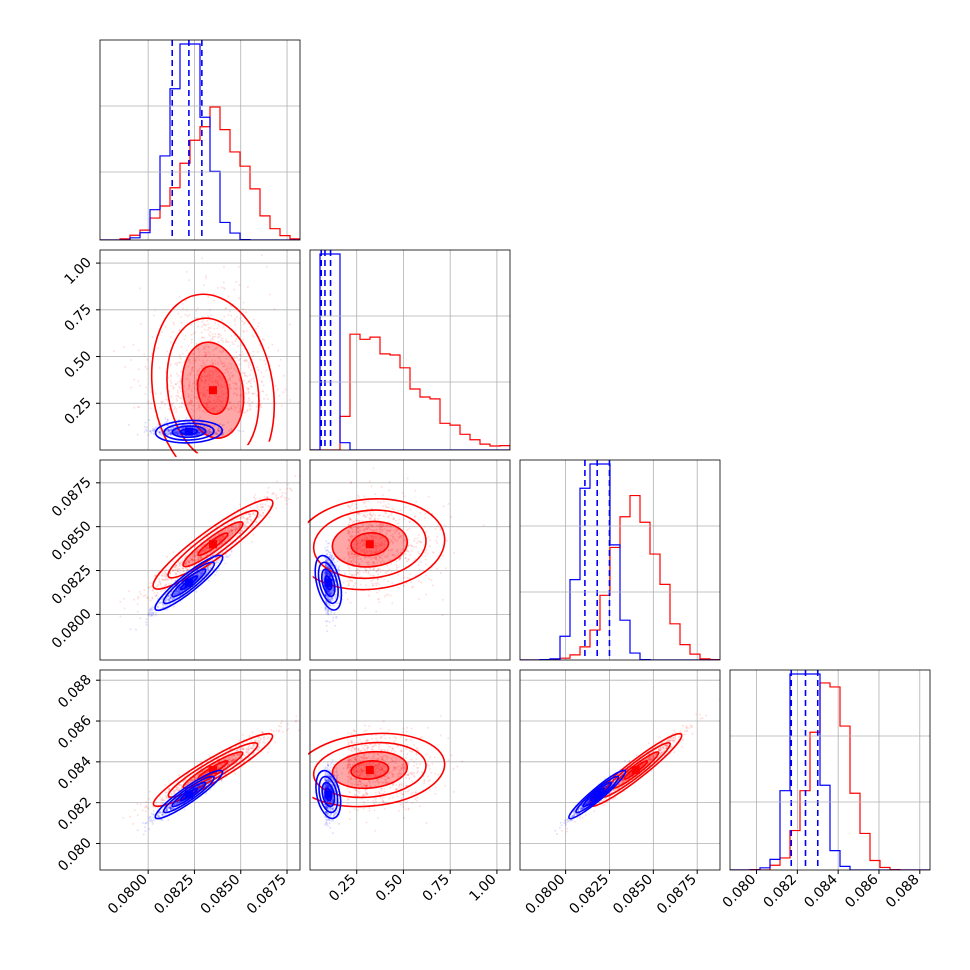  What do you see at coordinates (410, 391) in the screenshot?
I see `hist-#ff0000` at bounding box center [410, 391].